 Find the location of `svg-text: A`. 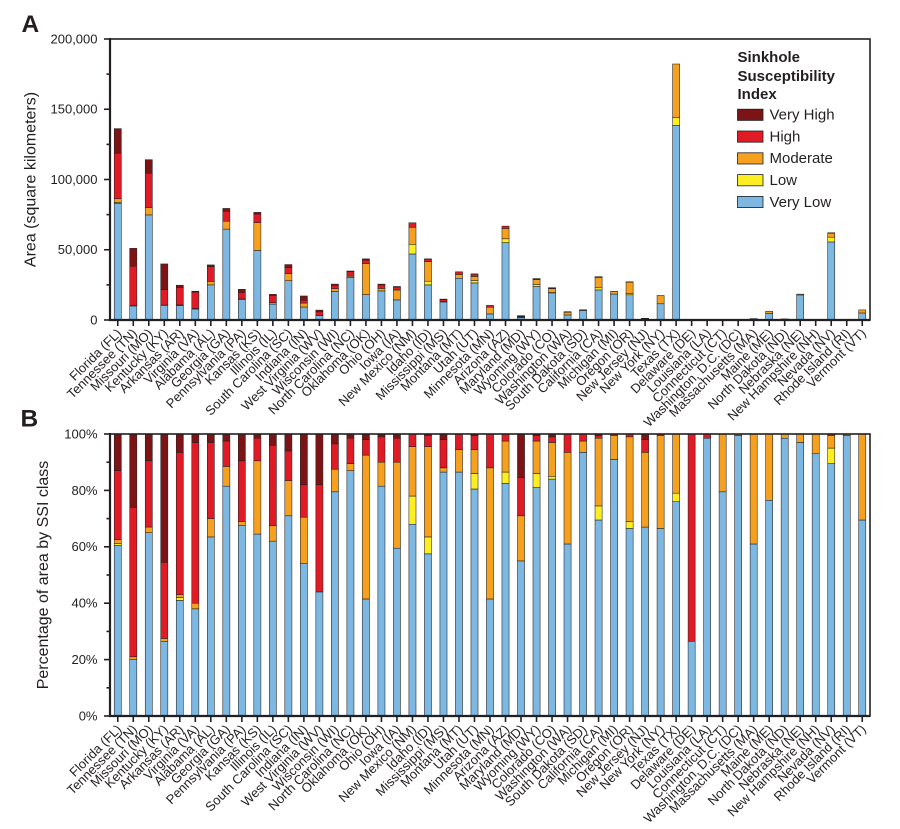

svg-text: A is located at coordinates (31, 24).